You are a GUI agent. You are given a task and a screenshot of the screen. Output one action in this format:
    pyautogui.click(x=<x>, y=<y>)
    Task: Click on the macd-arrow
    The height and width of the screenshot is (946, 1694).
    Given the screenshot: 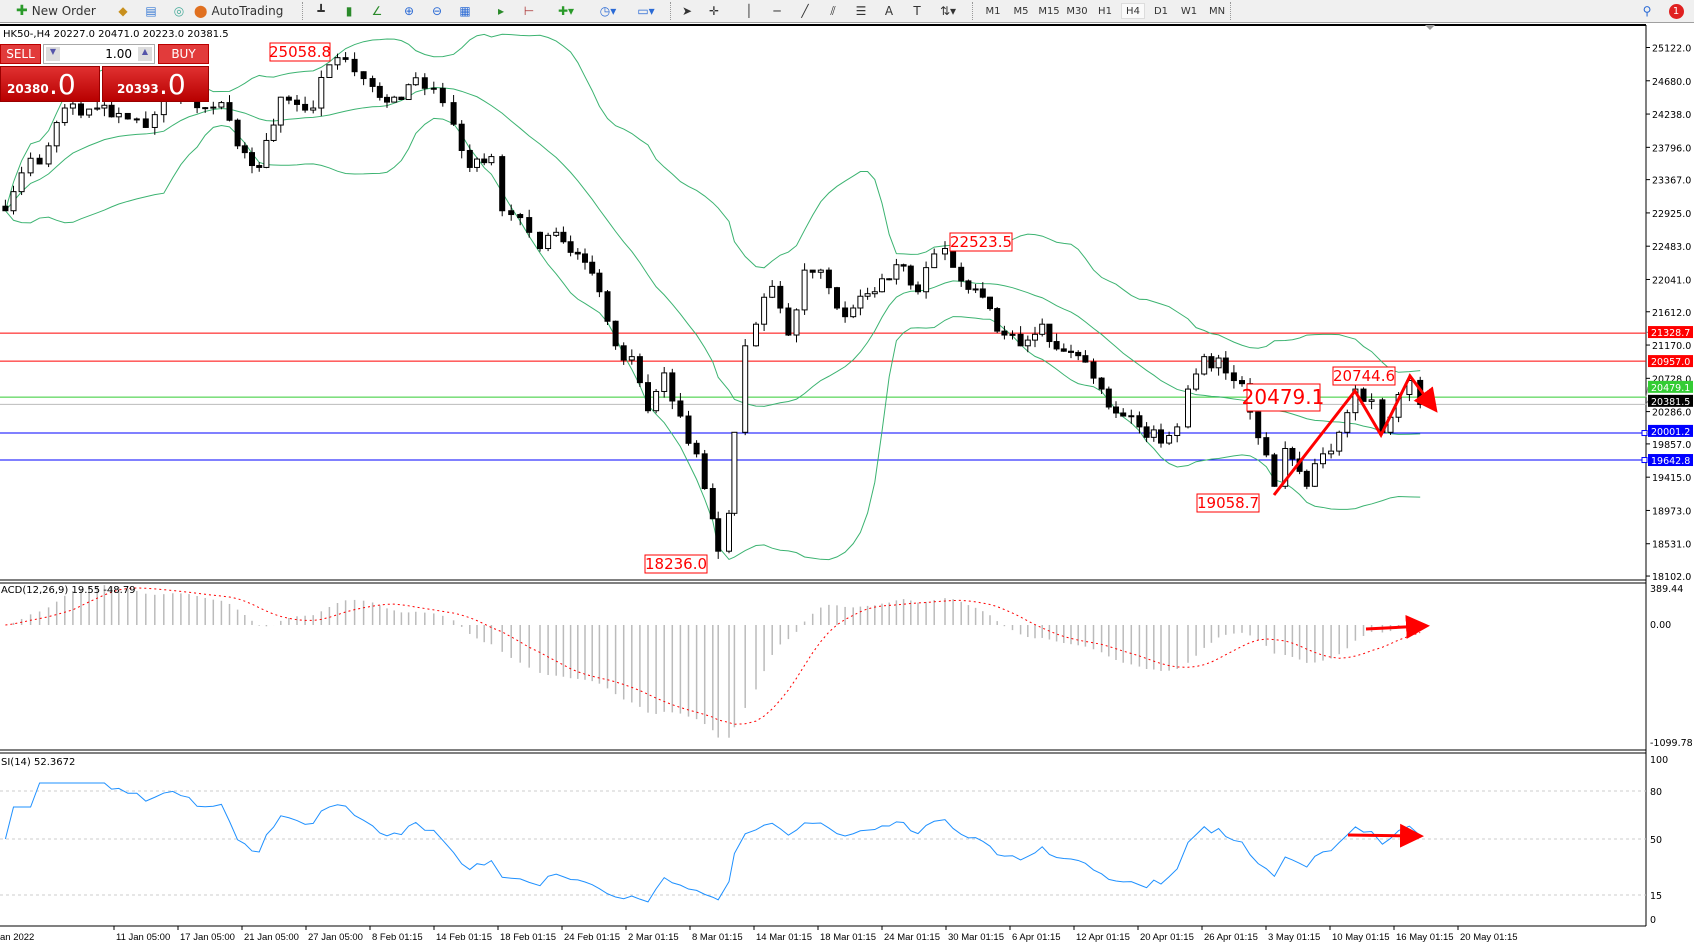 What is the action you would take?
    pyautogui.click(x=1397, y=626)
    